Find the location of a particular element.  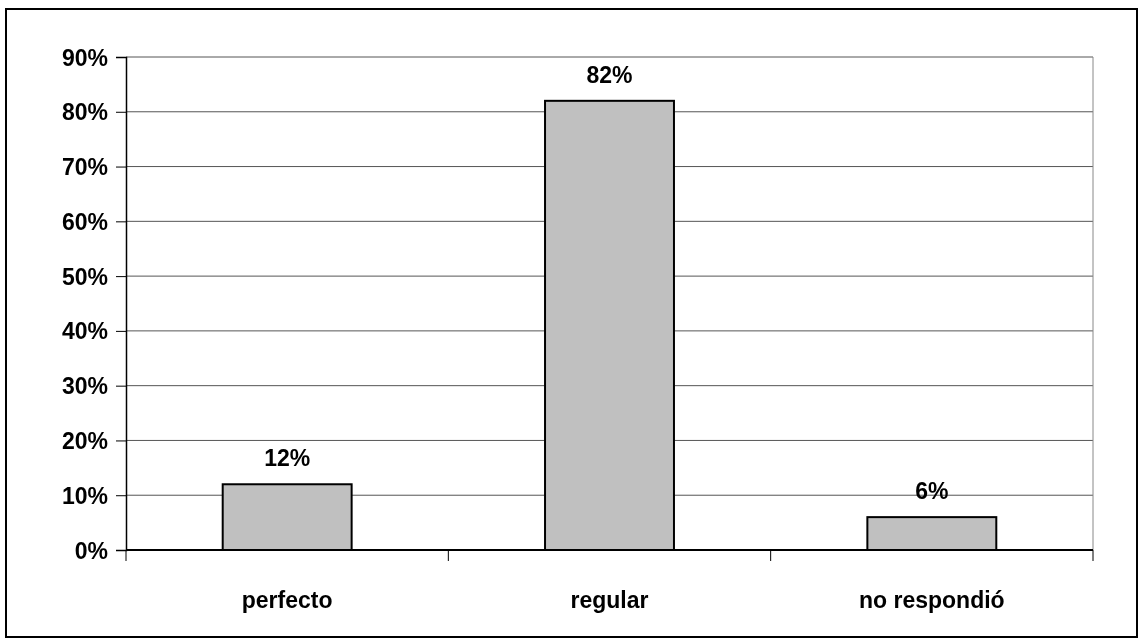

x-tick-label: regular is located at coordinates (609, 600).